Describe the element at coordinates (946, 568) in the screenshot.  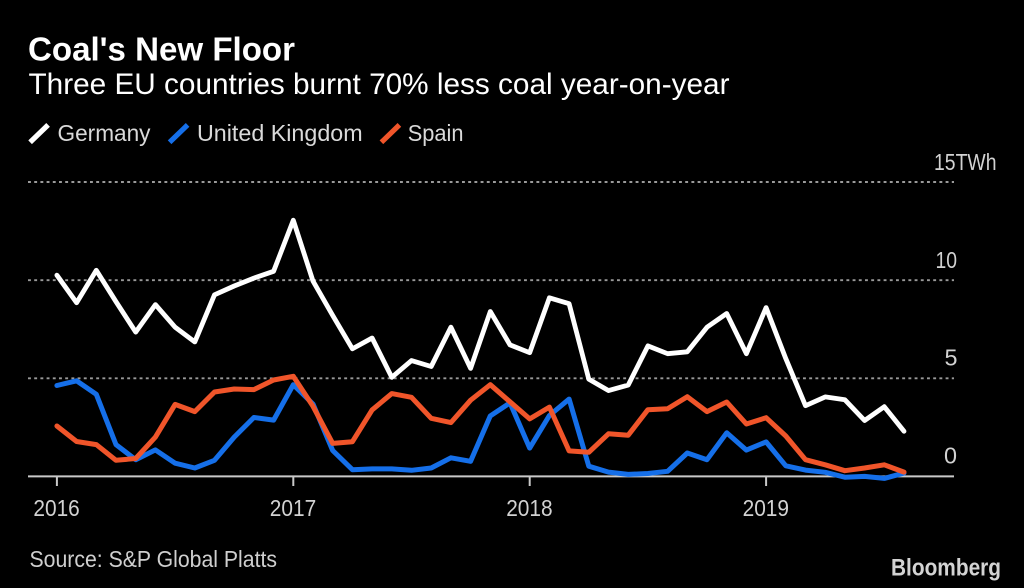
I see `svg-text: Bloomberg` at that location.